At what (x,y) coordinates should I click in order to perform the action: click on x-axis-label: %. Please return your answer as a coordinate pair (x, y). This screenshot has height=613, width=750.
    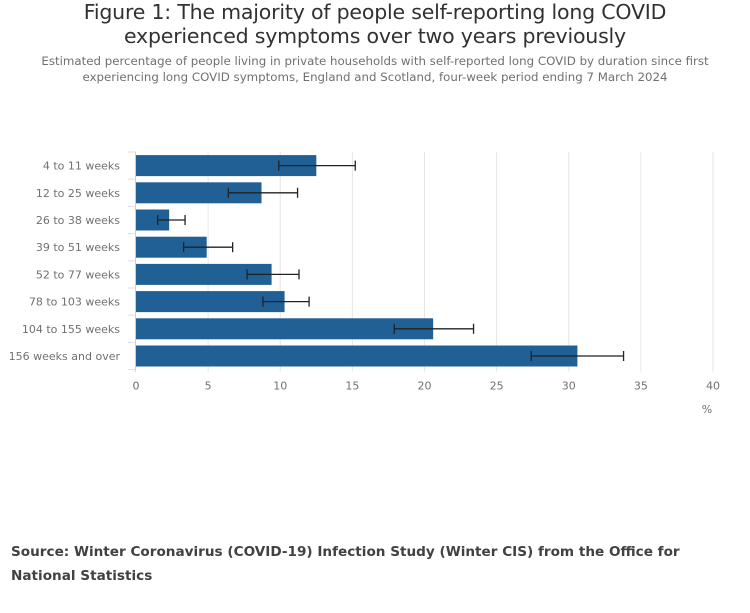
    Looking at the image, I should click on (707, 409).